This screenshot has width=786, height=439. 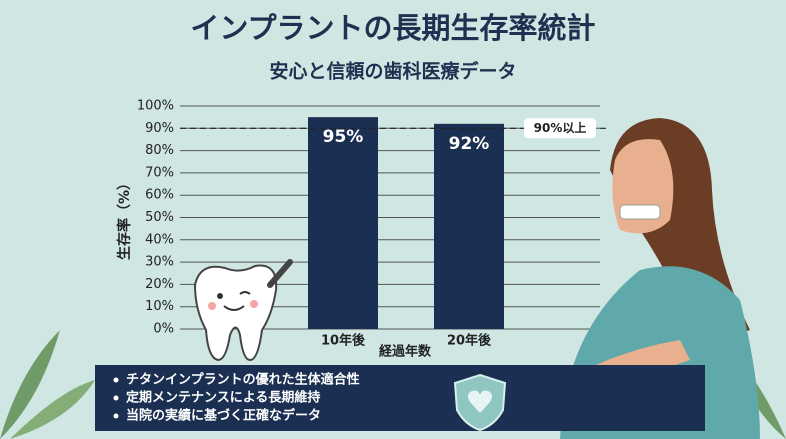 What do you see at coordinates (343, 137) in the screenshot?
I see `bar-value-label: 95%` at bounding box center [343, 137].